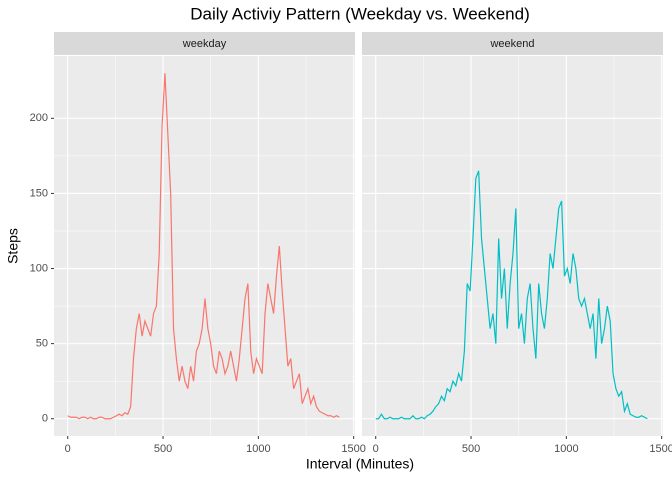 Image resolution: width=672 pixels, height=480 pixels. I want to click on y-axis-title: Steps, so click(13, 246).